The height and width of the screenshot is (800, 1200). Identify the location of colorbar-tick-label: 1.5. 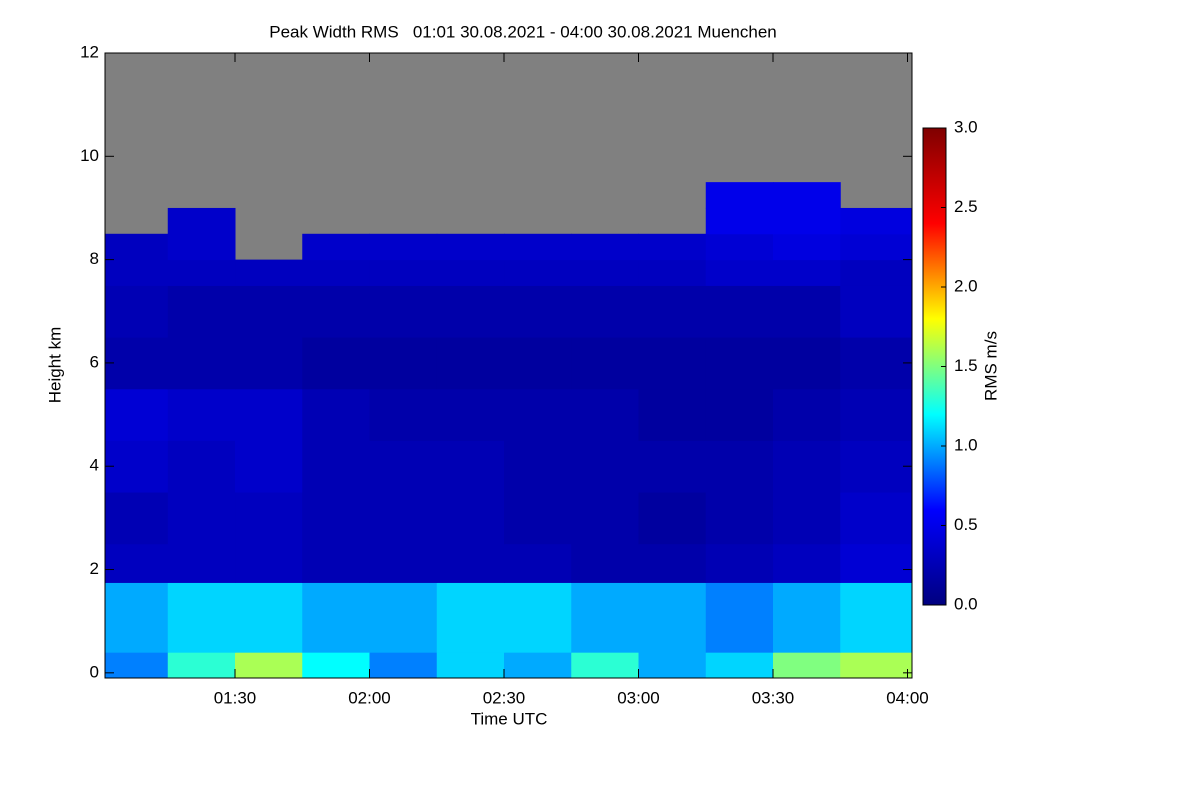
(966, 365).